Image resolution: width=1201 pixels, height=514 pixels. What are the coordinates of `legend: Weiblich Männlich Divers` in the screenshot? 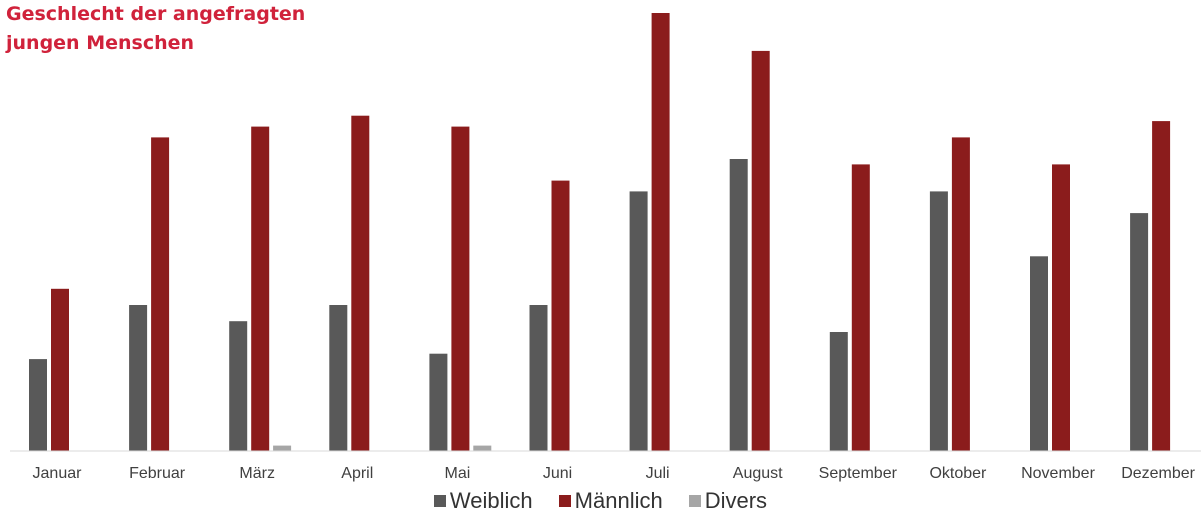 It's located at (600, 501).